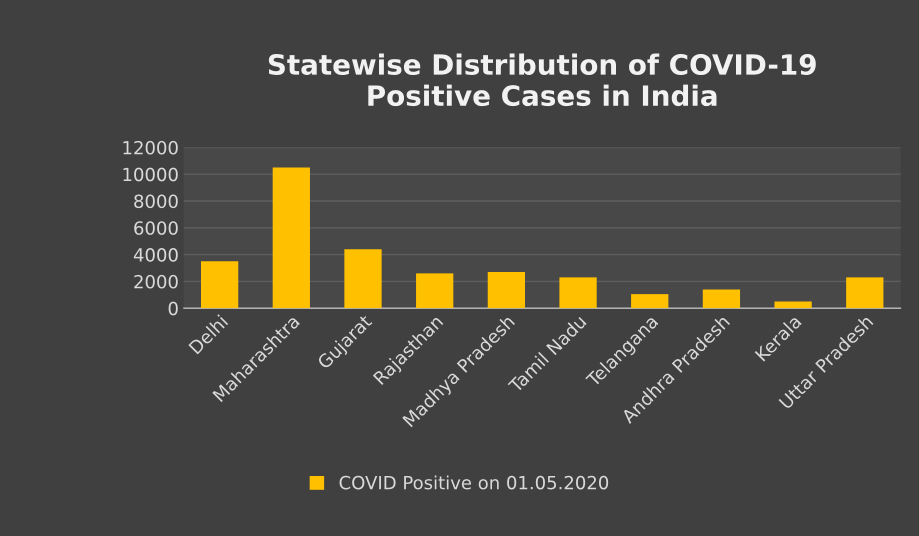 This screenshot has width=919, height=536. Describe the element at coordinates (156, 255) in the screenshot. I see `y-tick-label: 4000` at that location.